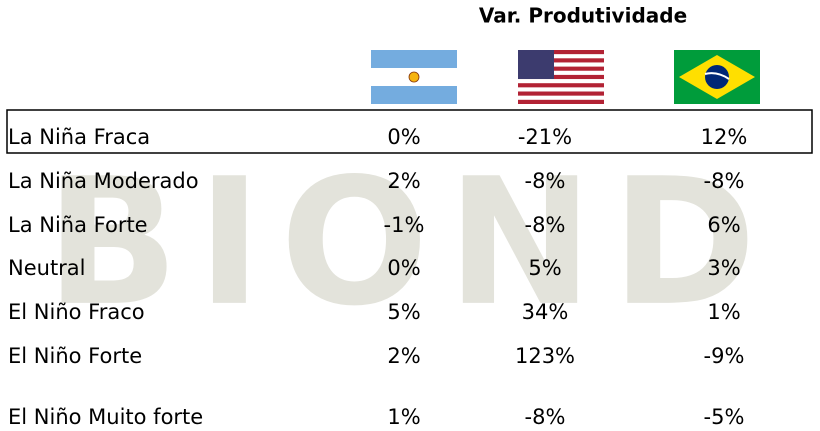  I want to click on value-cell: 3%, so click(723, 268).